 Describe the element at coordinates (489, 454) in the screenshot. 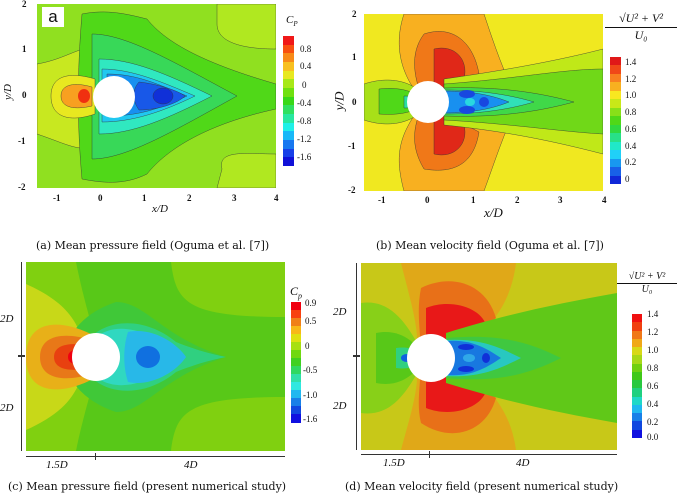

I see `width-dimension-line` at that location.